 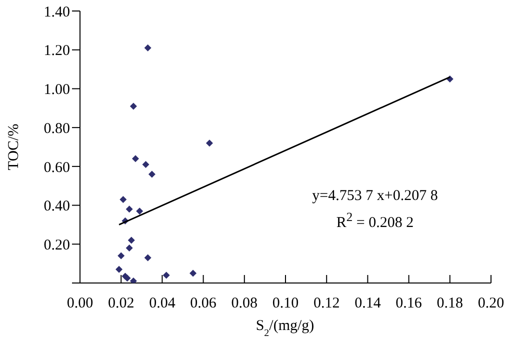 I want to click on x-tick-label: 0.06, so click(x=203, y=304).